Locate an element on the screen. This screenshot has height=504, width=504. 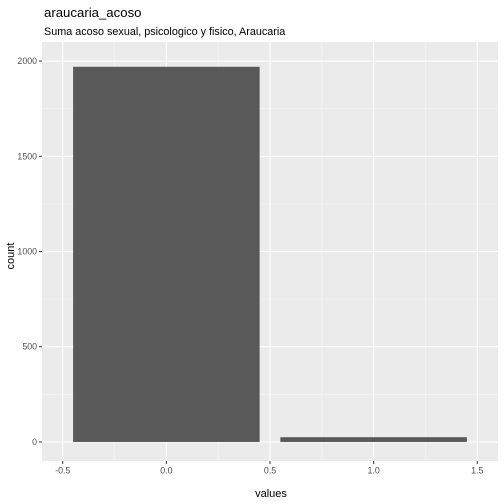
x-axis: -0.5 0.0 0.5 1.0 1.5 is located at coordinates (269, 468).